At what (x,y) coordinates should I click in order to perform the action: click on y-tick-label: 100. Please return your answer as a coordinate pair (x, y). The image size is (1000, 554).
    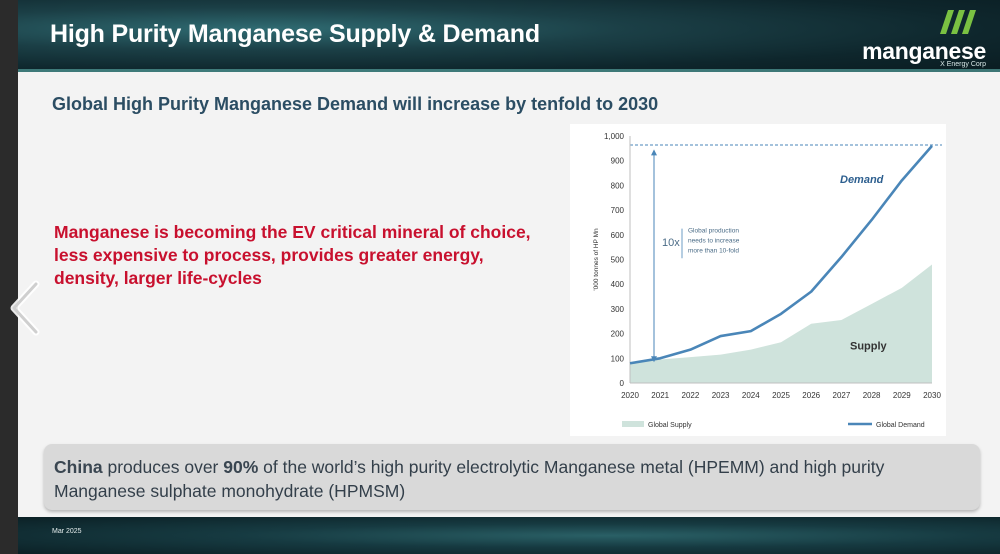
    Looking at the image, I should click on (618, 358).